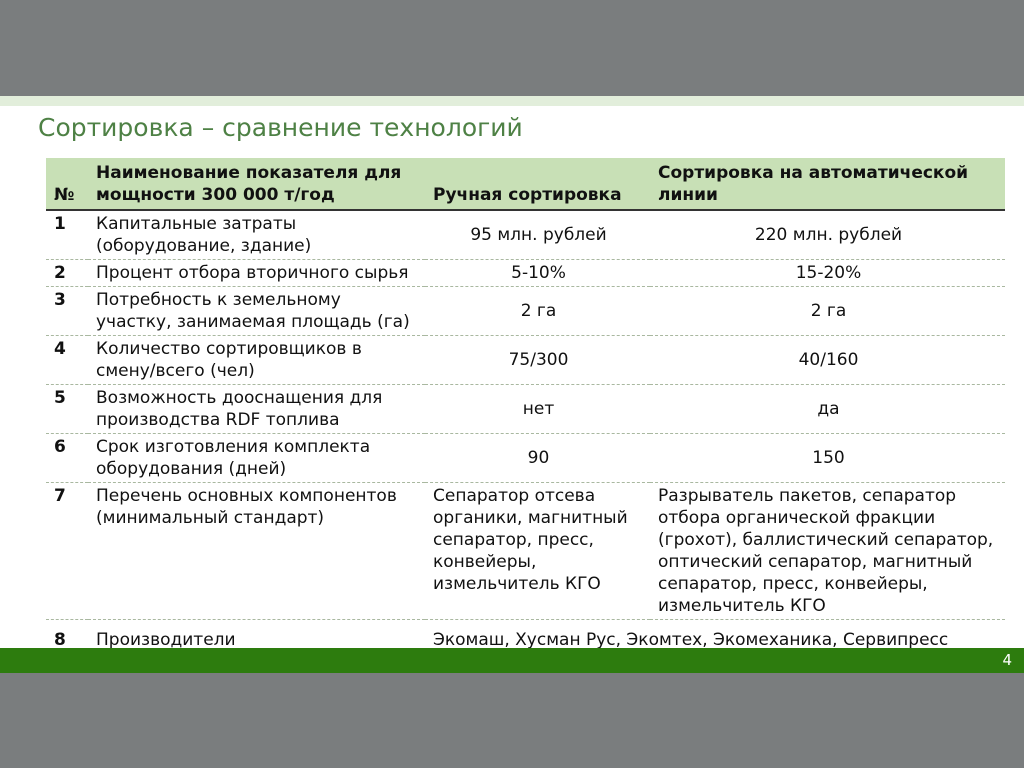 This screenshot has width=1024, height=768. What do you see at coordinates (252, 273) in the screenshot?
I see `row-indicator: Процент отбора вторичного сырья` at bounding box center [252, 273].